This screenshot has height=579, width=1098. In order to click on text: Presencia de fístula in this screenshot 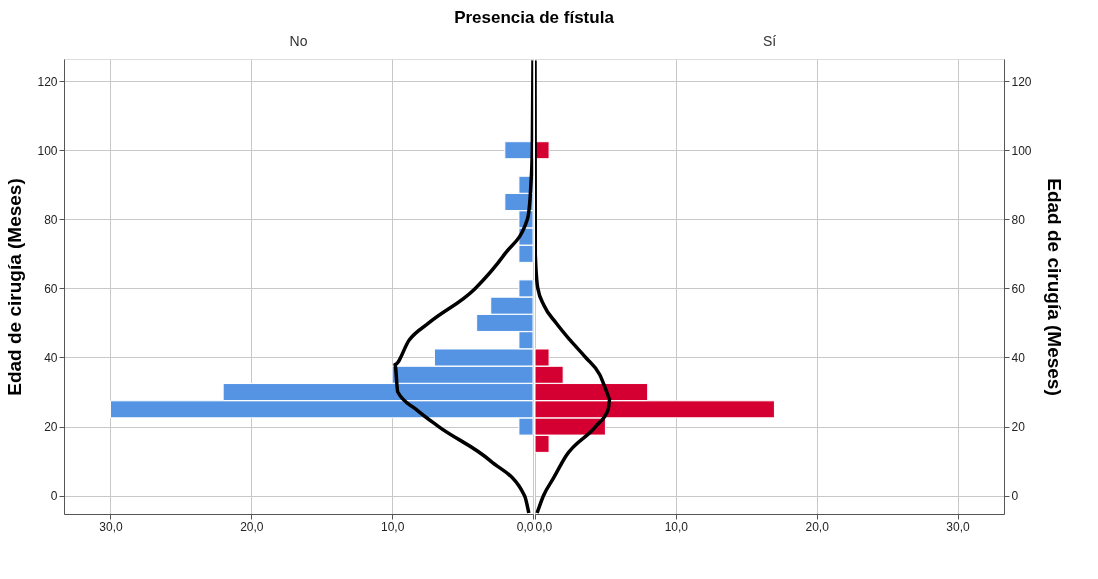, I will do `click(534, 17)`.